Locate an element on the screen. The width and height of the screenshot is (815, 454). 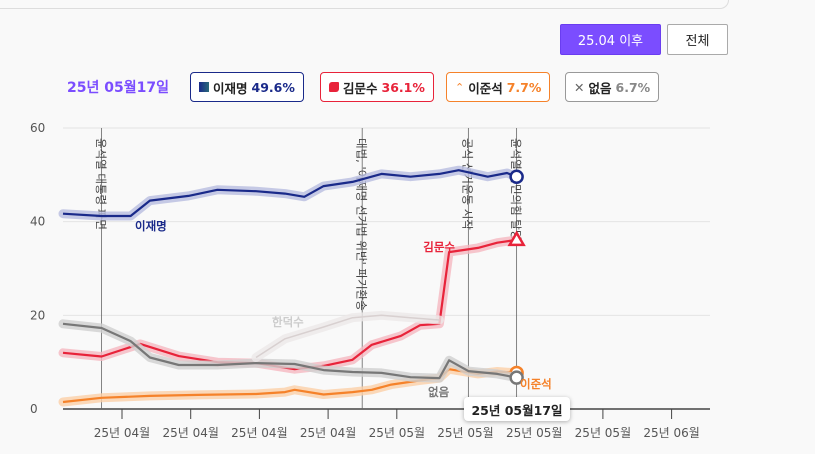
legend-value: 7.7% is located at coordinates (524, 87).